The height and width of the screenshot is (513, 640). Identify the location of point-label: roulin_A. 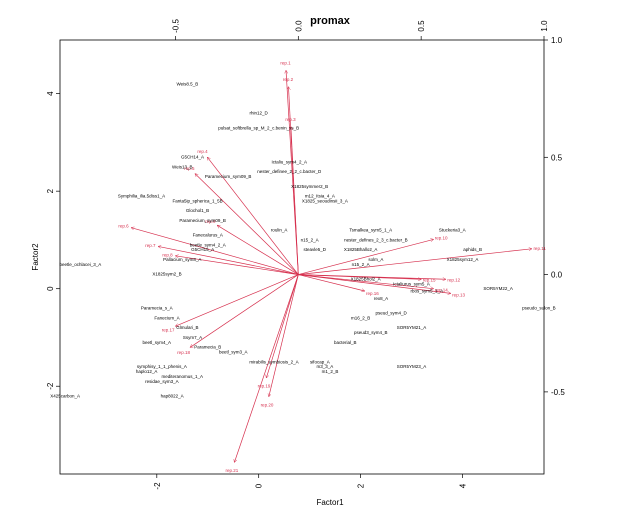
(279, 230).